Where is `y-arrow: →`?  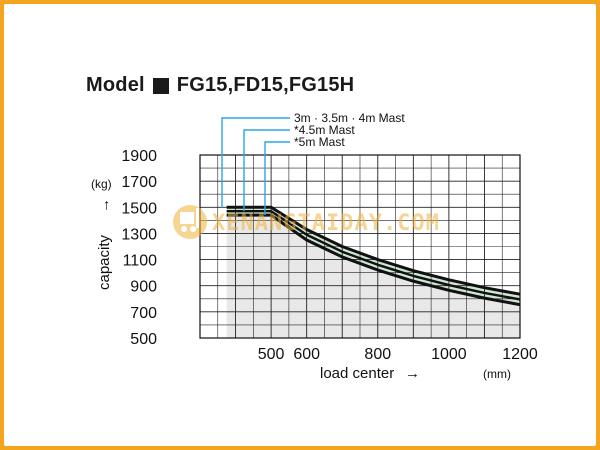
y-arrow: → is located at coordinates (104, 205).